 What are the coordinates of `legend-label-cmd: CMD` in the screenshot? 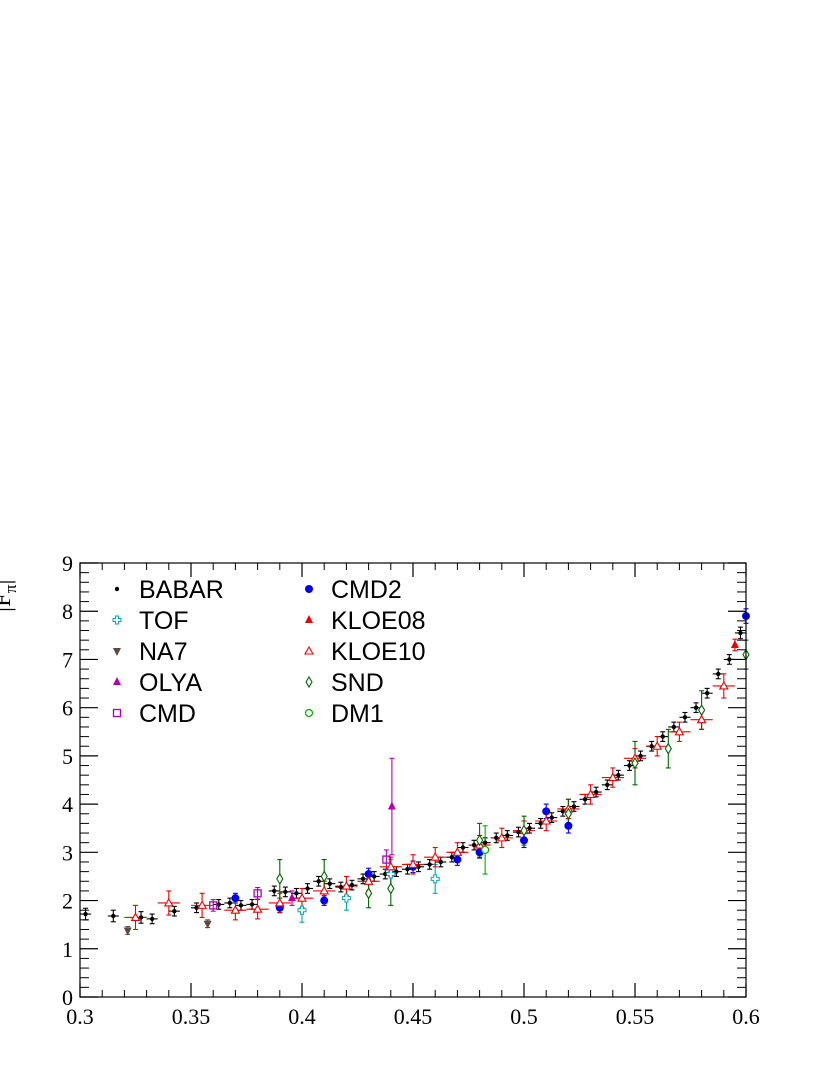 It's located at (167, 714).